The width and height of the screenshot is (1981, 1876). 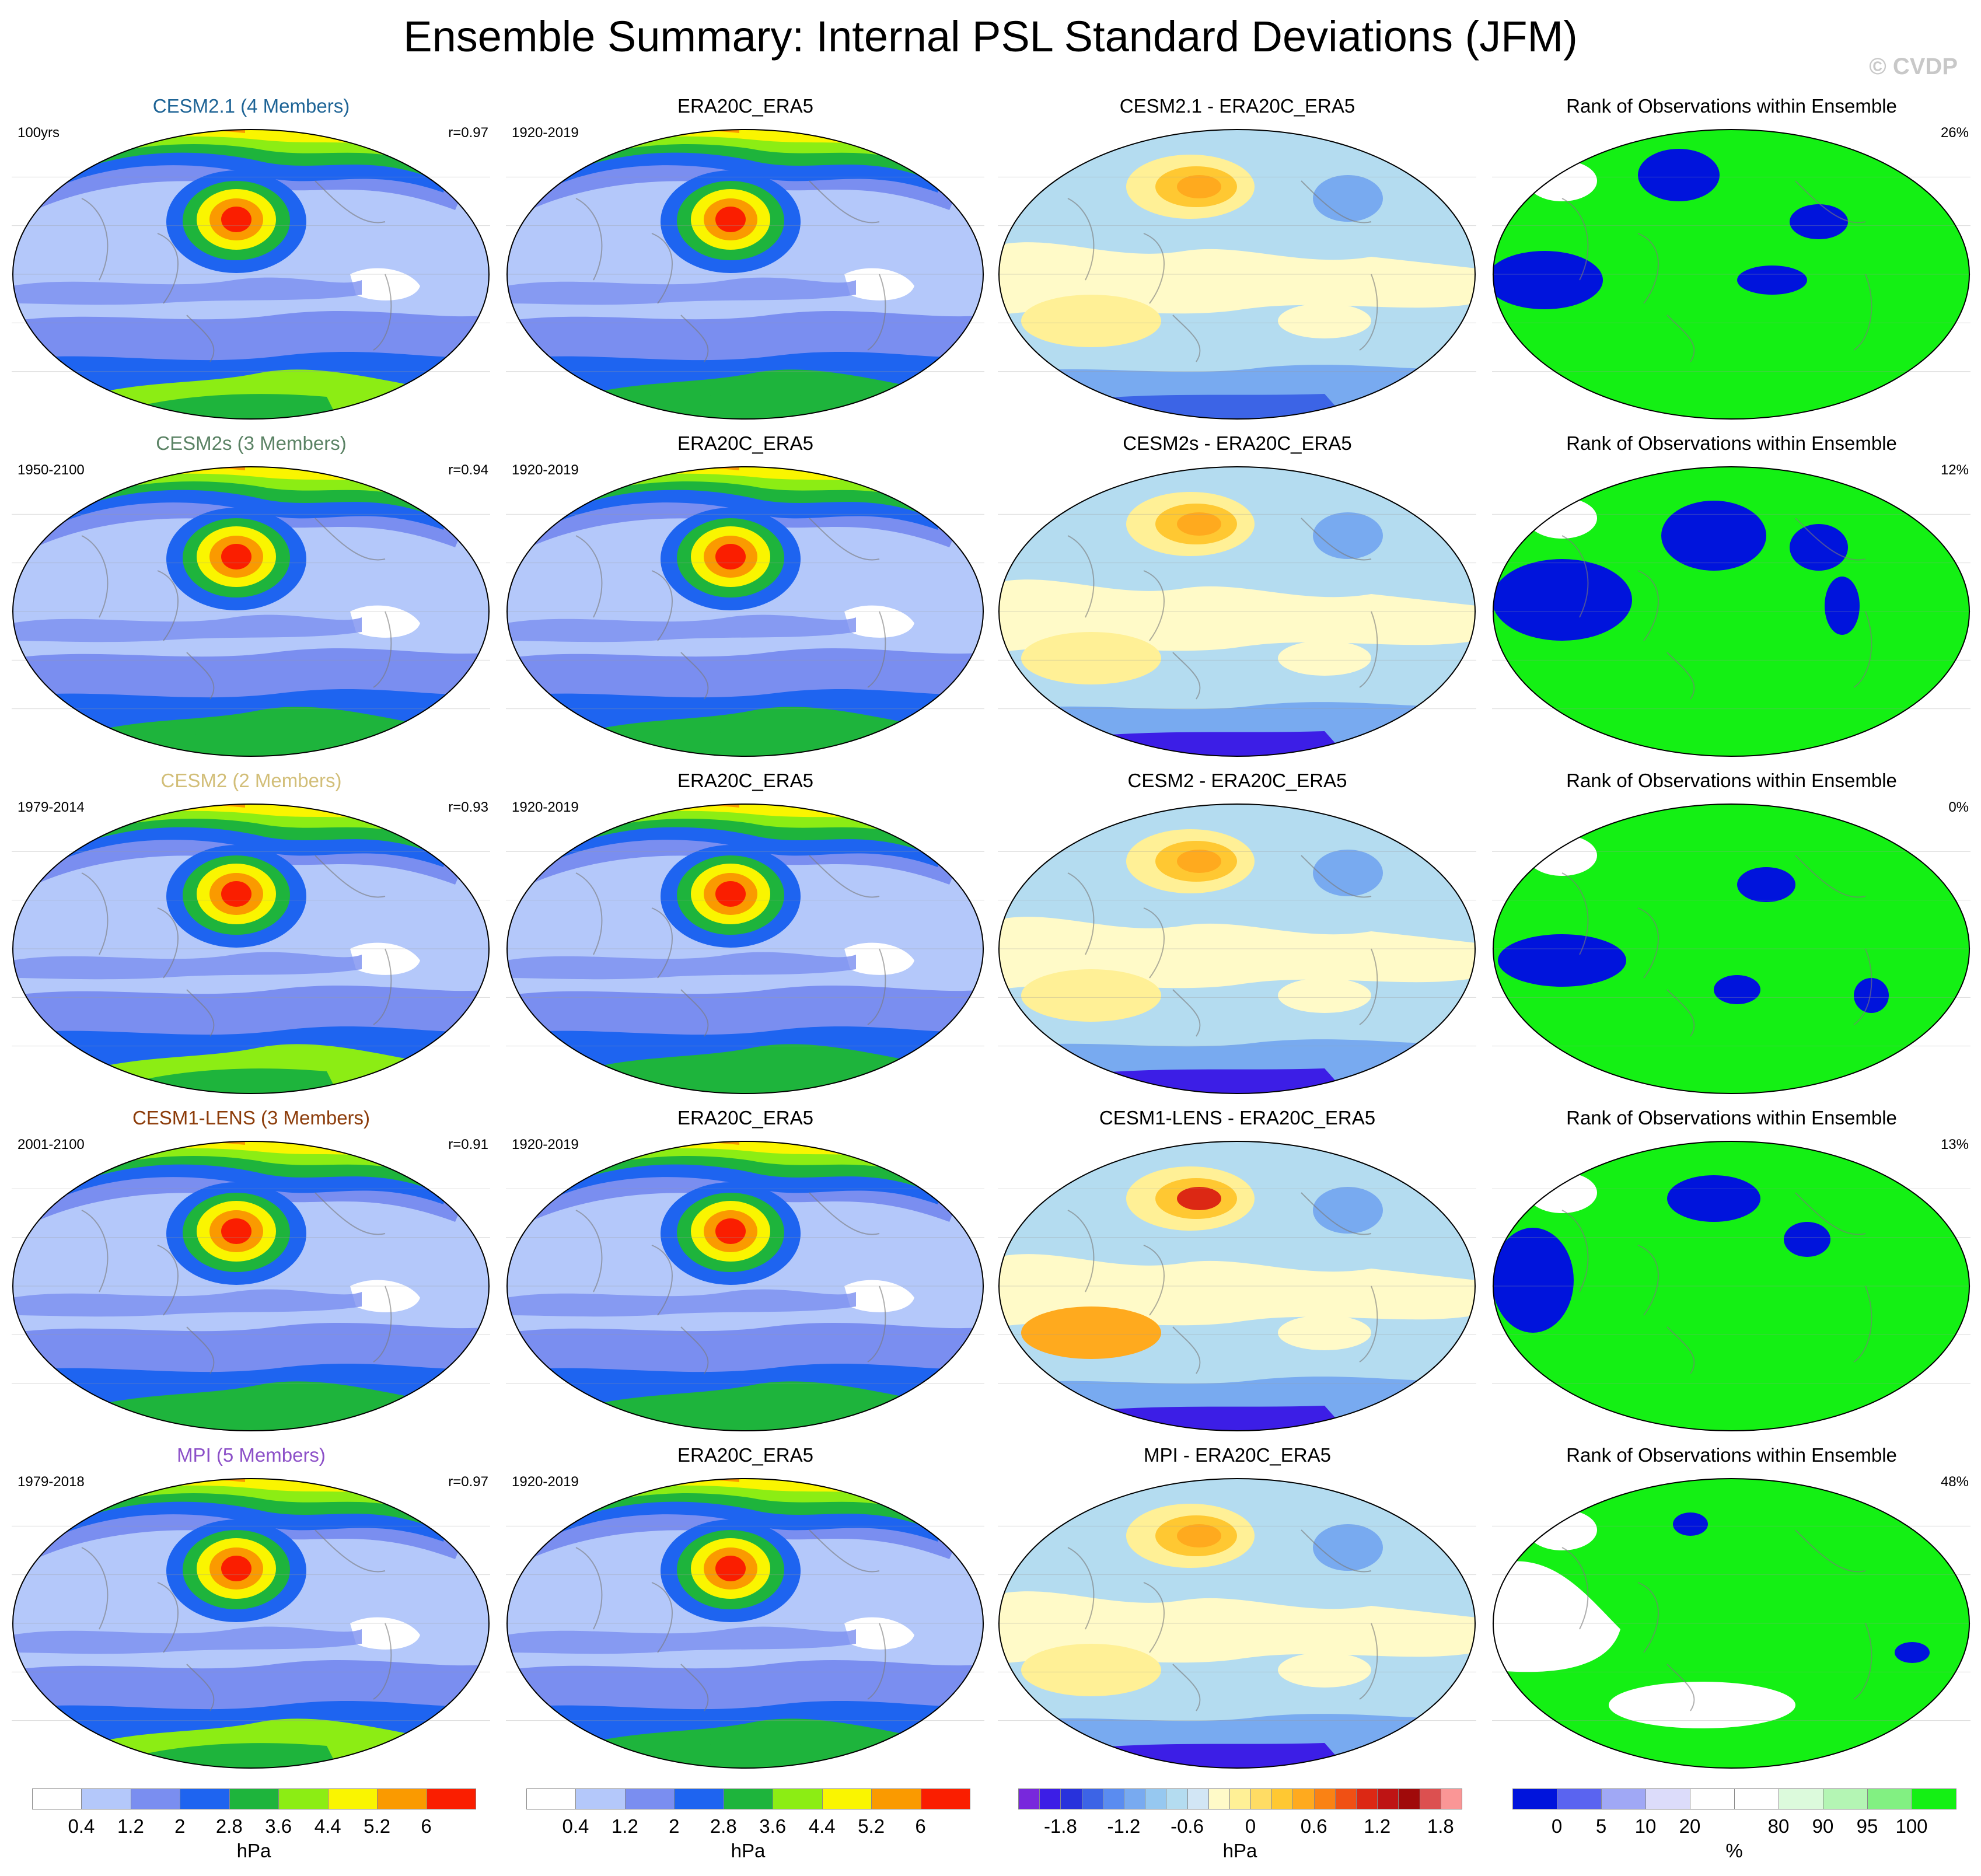 I want to click on map-panel-model: CESM2 (2 Members) 1979-2014 r=0.93, so click(x=252, y=937).